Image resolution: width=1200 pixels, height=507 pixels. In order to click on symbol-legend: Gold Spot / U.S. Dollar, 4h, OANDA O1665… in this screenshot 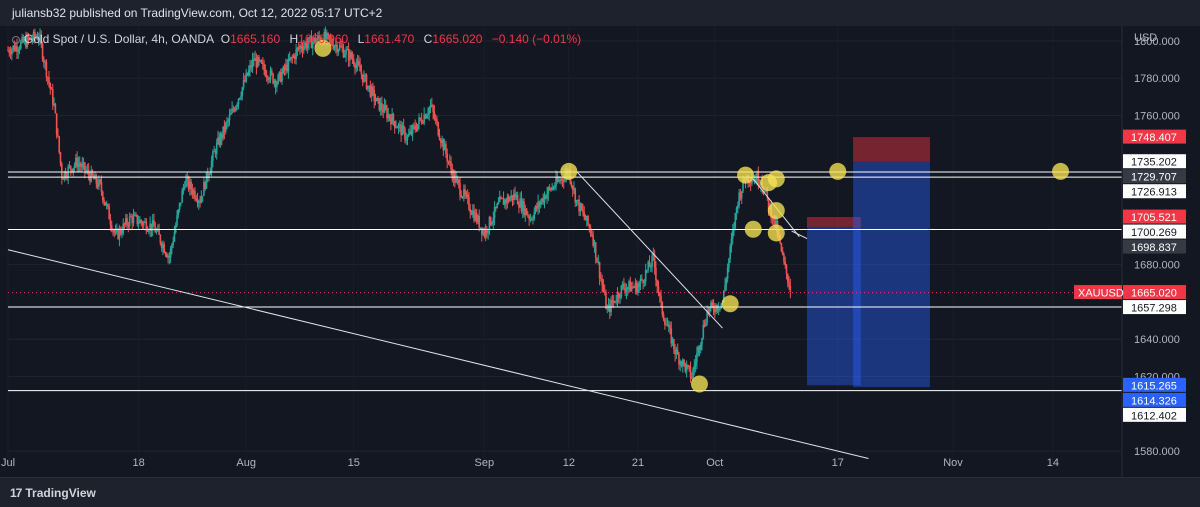, I will do `click(299, 39)`.